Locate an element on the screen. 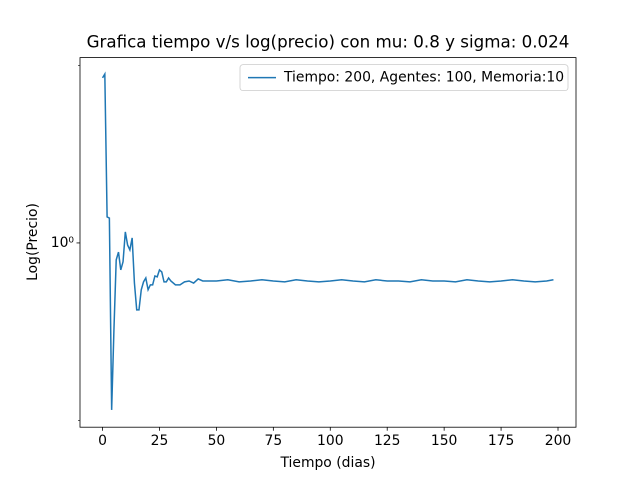  x-tick-label: 175 is located at coordinates (501, 441).